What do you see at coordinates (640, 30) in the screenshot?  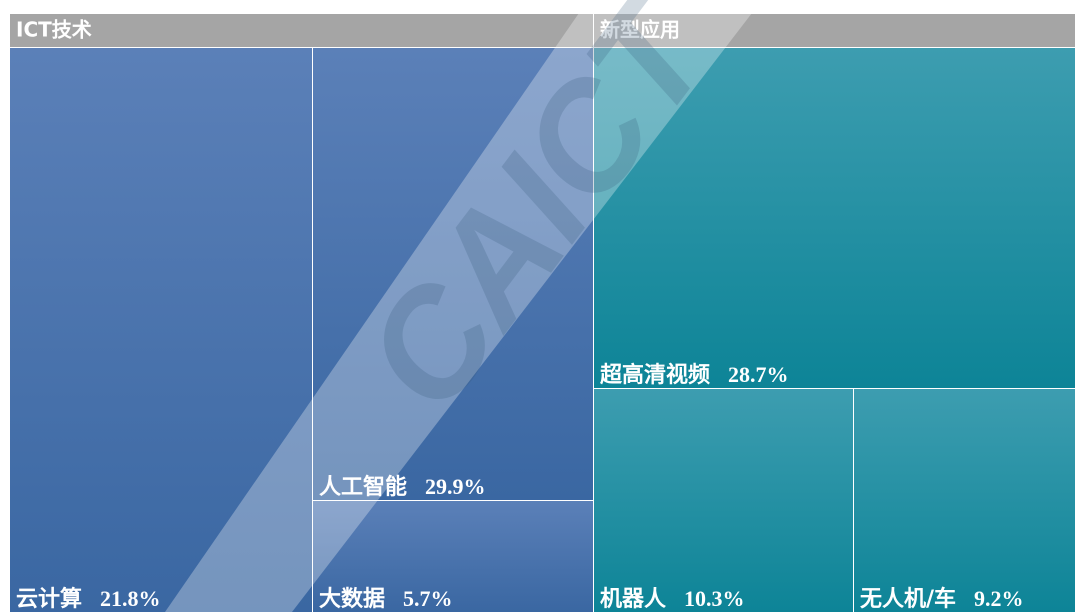 I see `group-label: 新型应用` at bounding box center [640, 30].